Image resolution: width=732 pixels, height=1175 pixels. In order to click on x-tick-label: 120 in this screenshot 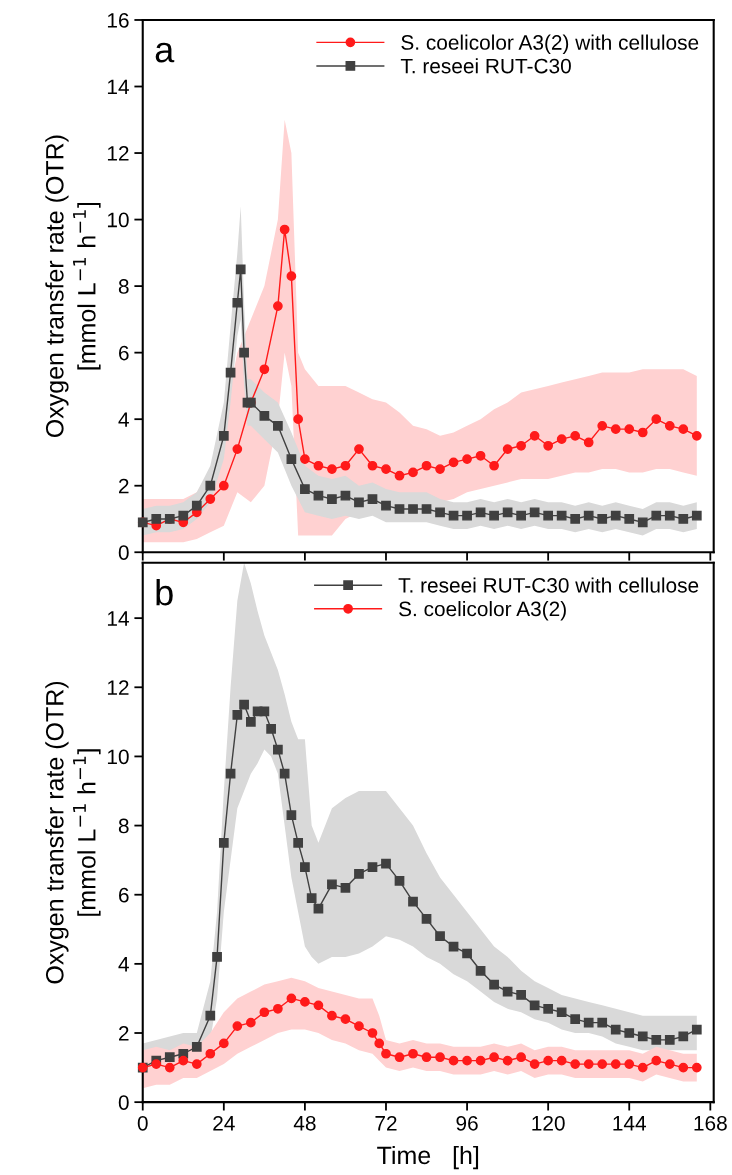, I will do `click(548, 1123)`.